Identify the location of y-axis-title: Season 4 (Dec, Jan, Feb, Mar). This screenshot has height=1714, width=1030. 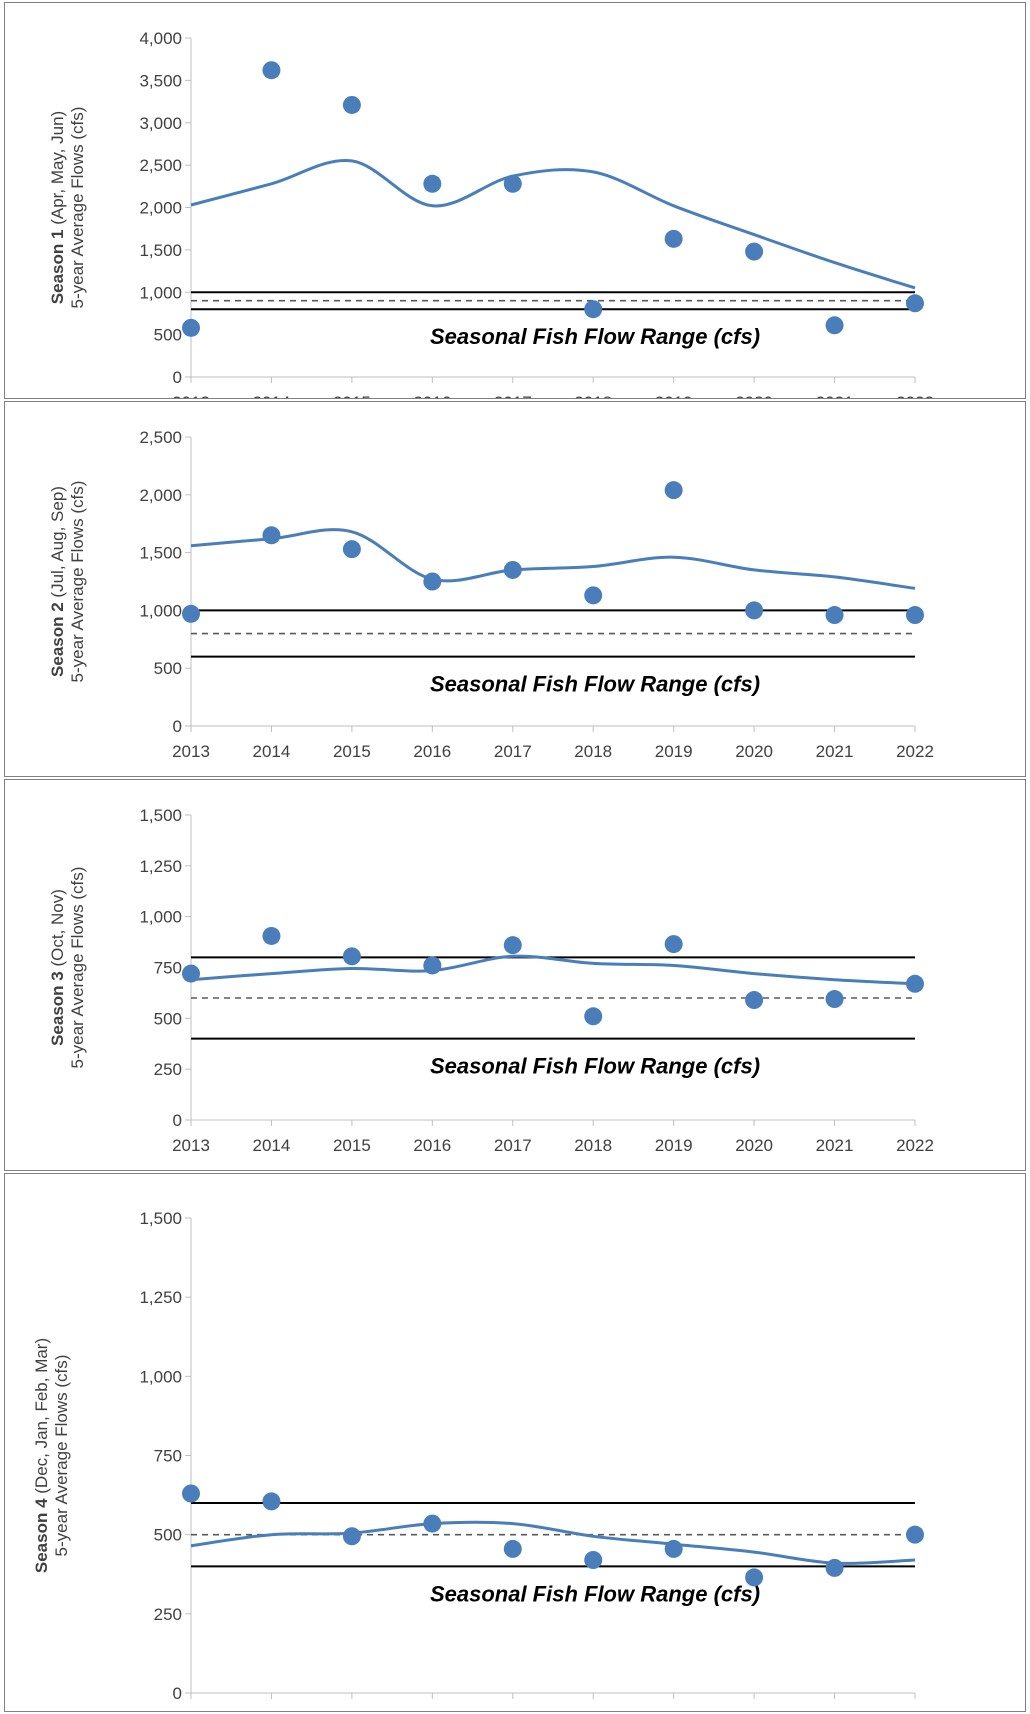
(41, 1455).